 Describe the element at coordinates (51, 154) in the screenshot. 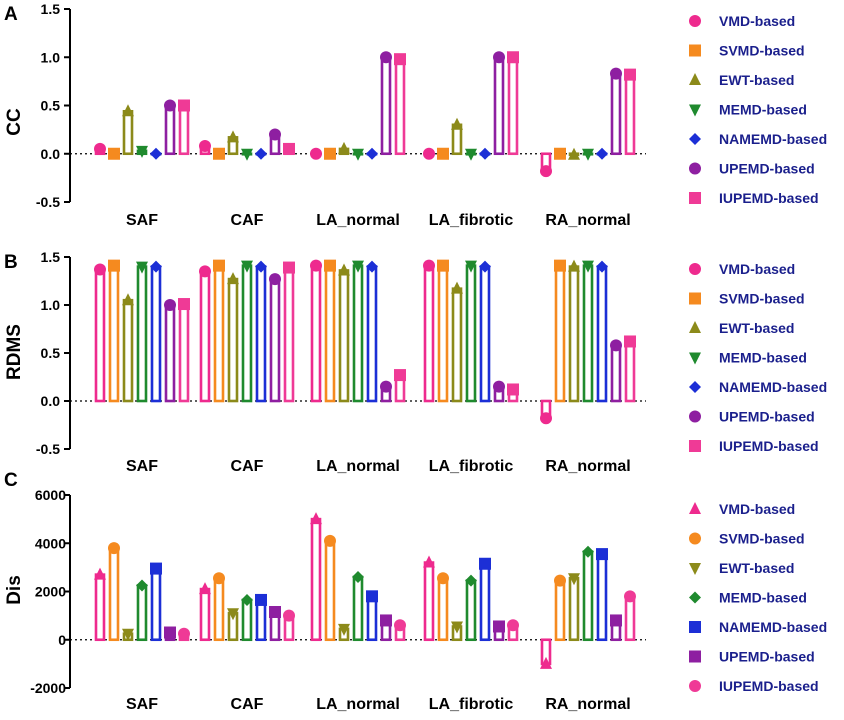

I see `y-tick-label: 0.0` at that location.